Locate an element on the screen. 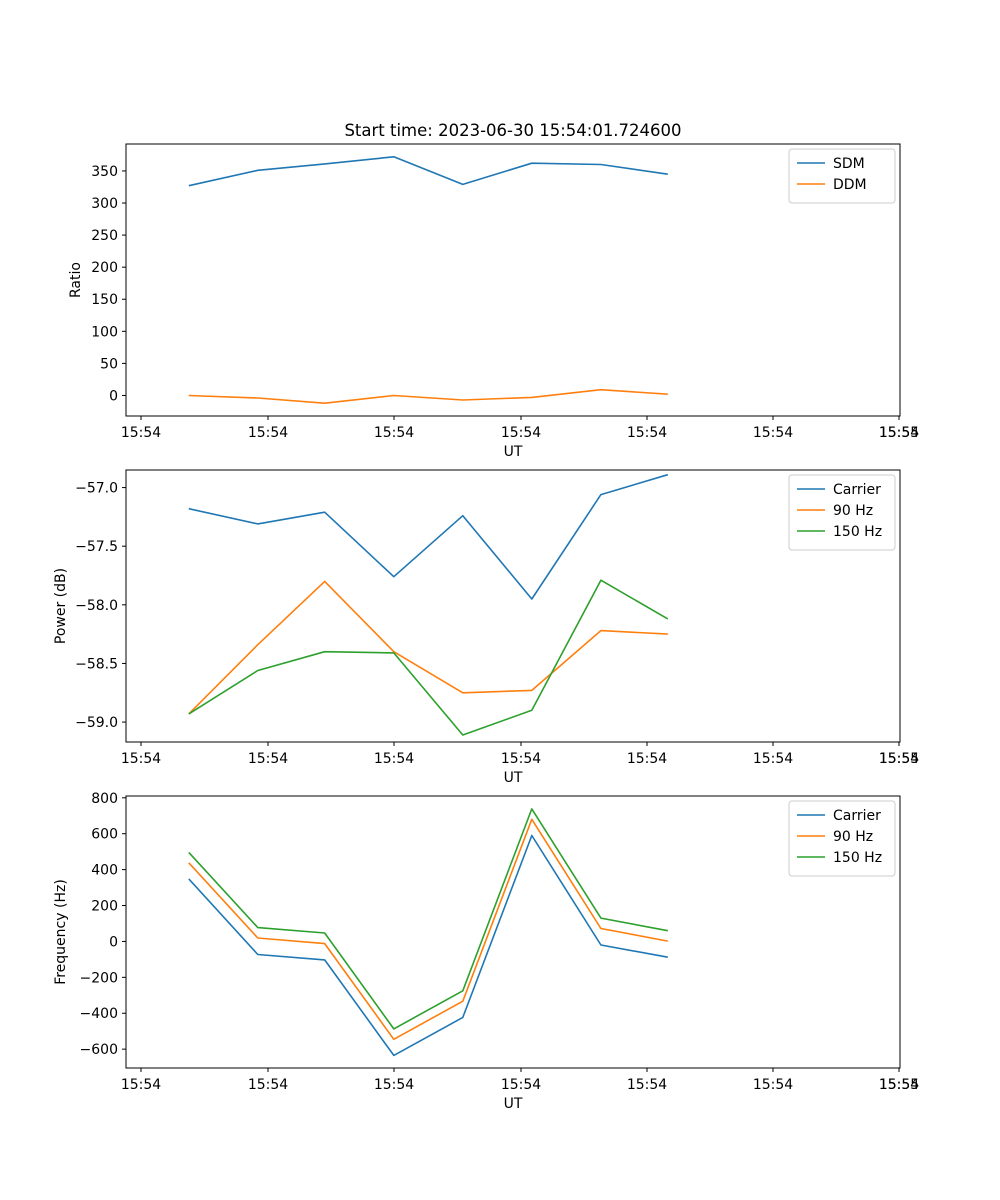 The image size is (1000, 1200). y-tick-label: 800 is located at coordinates (104, 799).